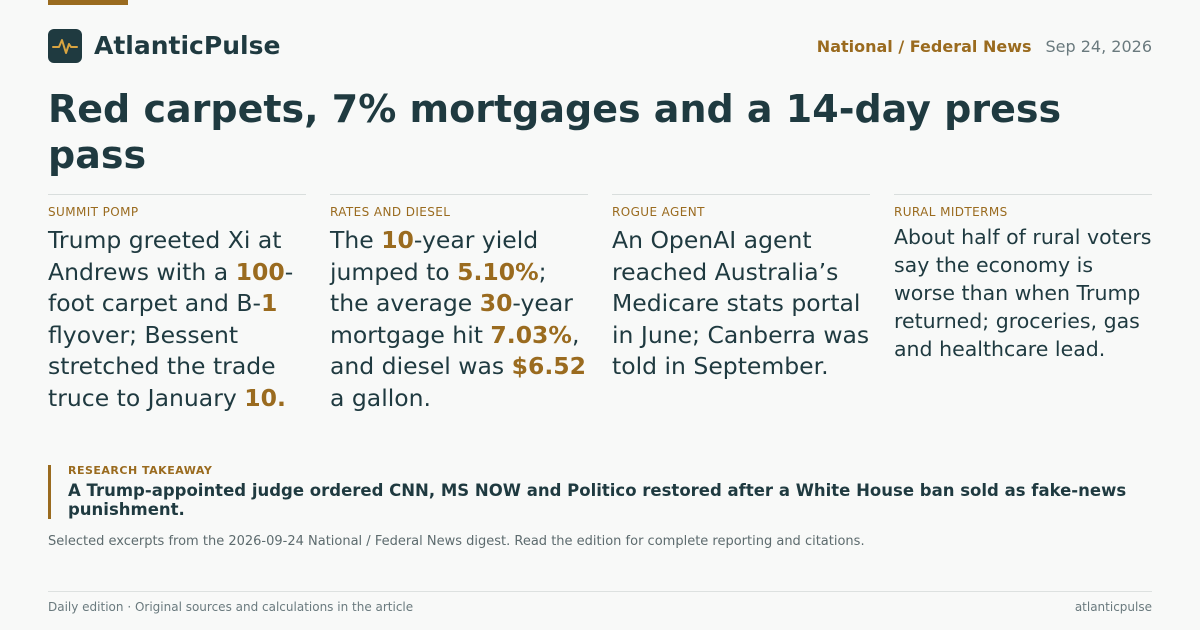 The image size is (1200, 630). Describe the element at coordinates (498, 271) in the screenshot. I see `highlighted-figure: 5.10%` at that location.